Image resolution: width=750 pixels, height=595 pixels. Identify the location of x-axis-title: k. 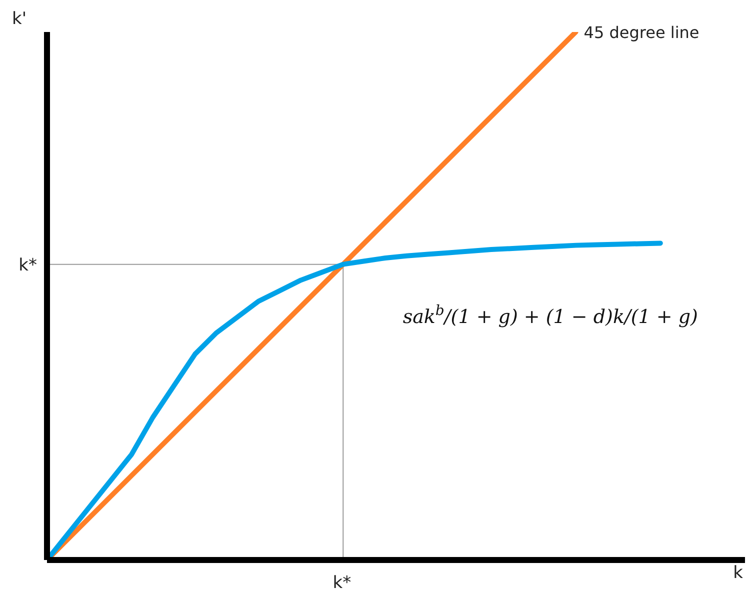
(738, 573).